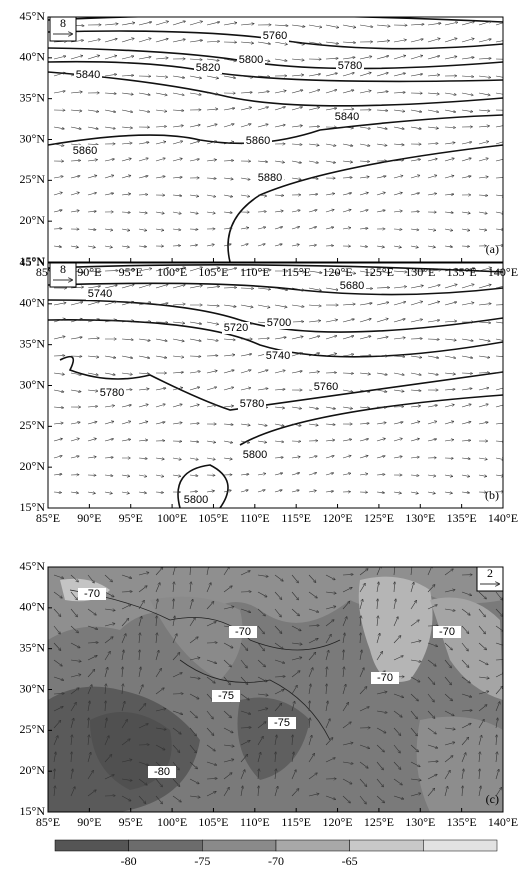 This screenshot has width=530, height=877. Describe the element at coordinates (33, 466) in the screenshot. I see `y-tick-label: 20°N` at that location.